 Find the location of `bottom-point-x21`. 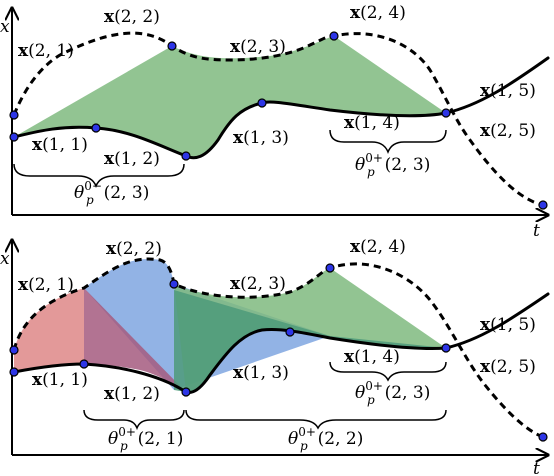

bottom-point-x21 is located at coordinates (14, 350).